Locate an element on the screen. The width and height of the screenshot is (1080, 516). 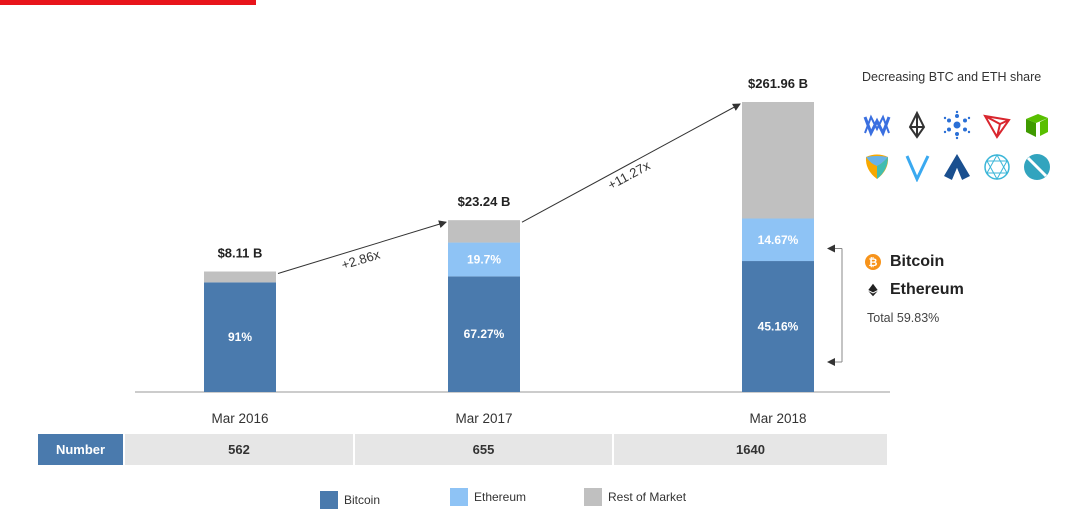
bitcoin-swatch is located at coordinates (329, 500).